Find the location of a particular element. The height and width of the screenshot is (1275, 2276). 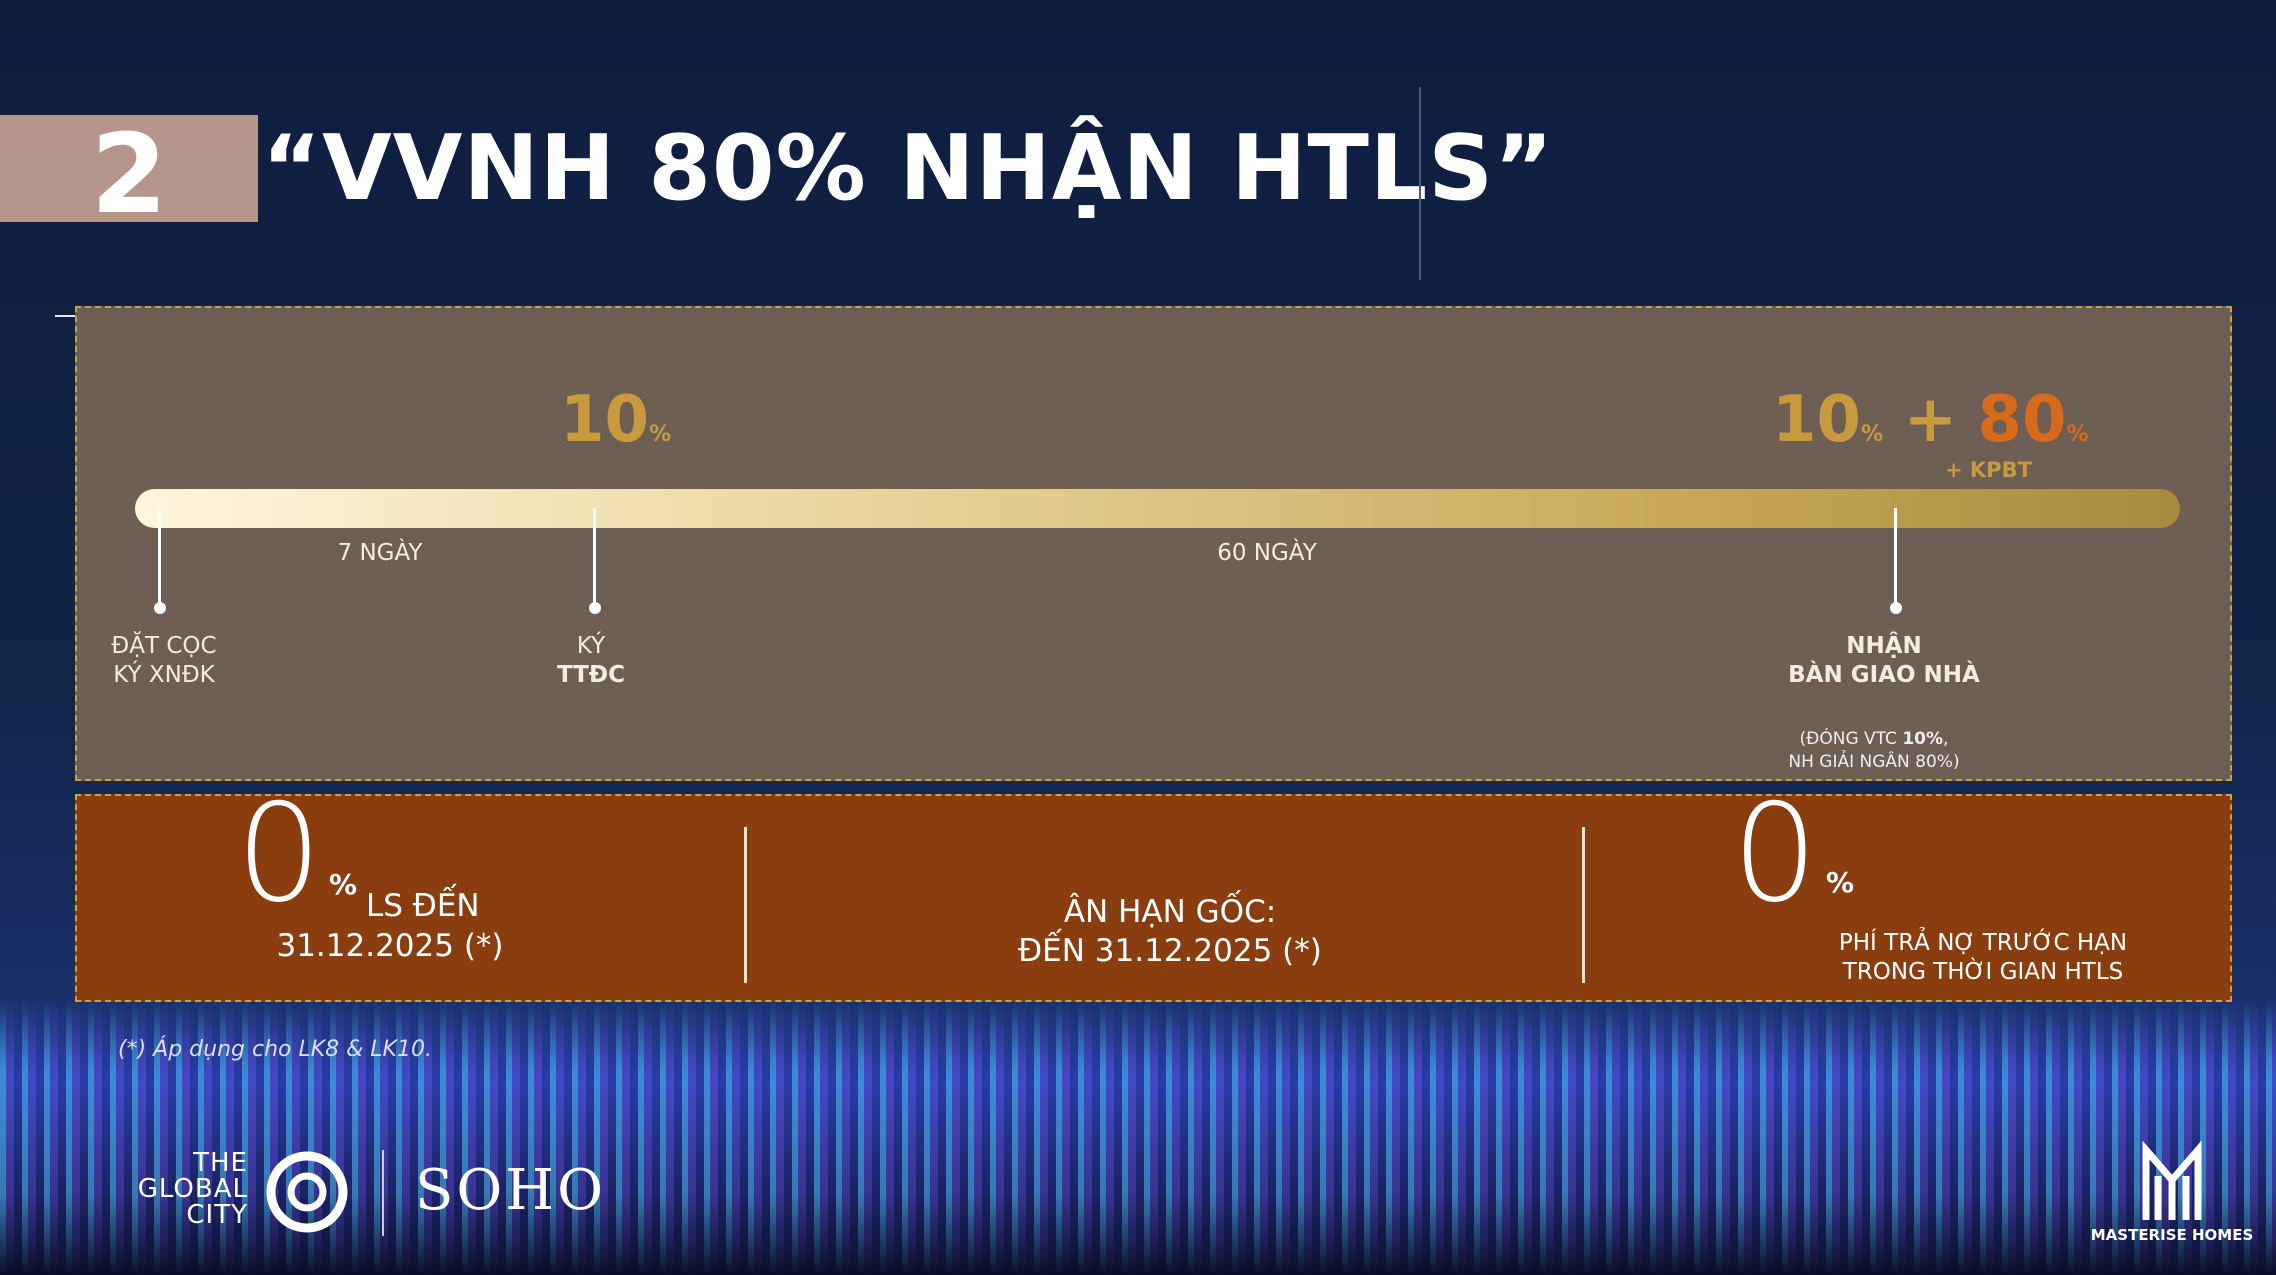

line: TTĐC is located at coordinates (591, 675).